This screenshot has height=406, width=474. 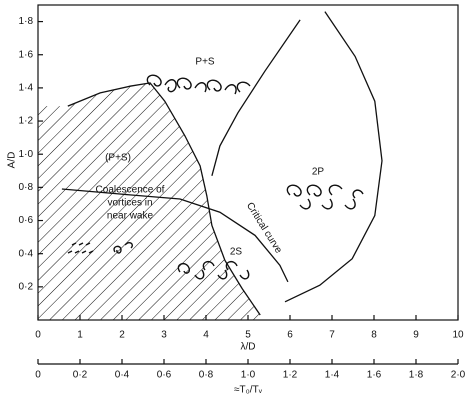 I want to click on x-tick-label: 3, so click(x=164, y=335).